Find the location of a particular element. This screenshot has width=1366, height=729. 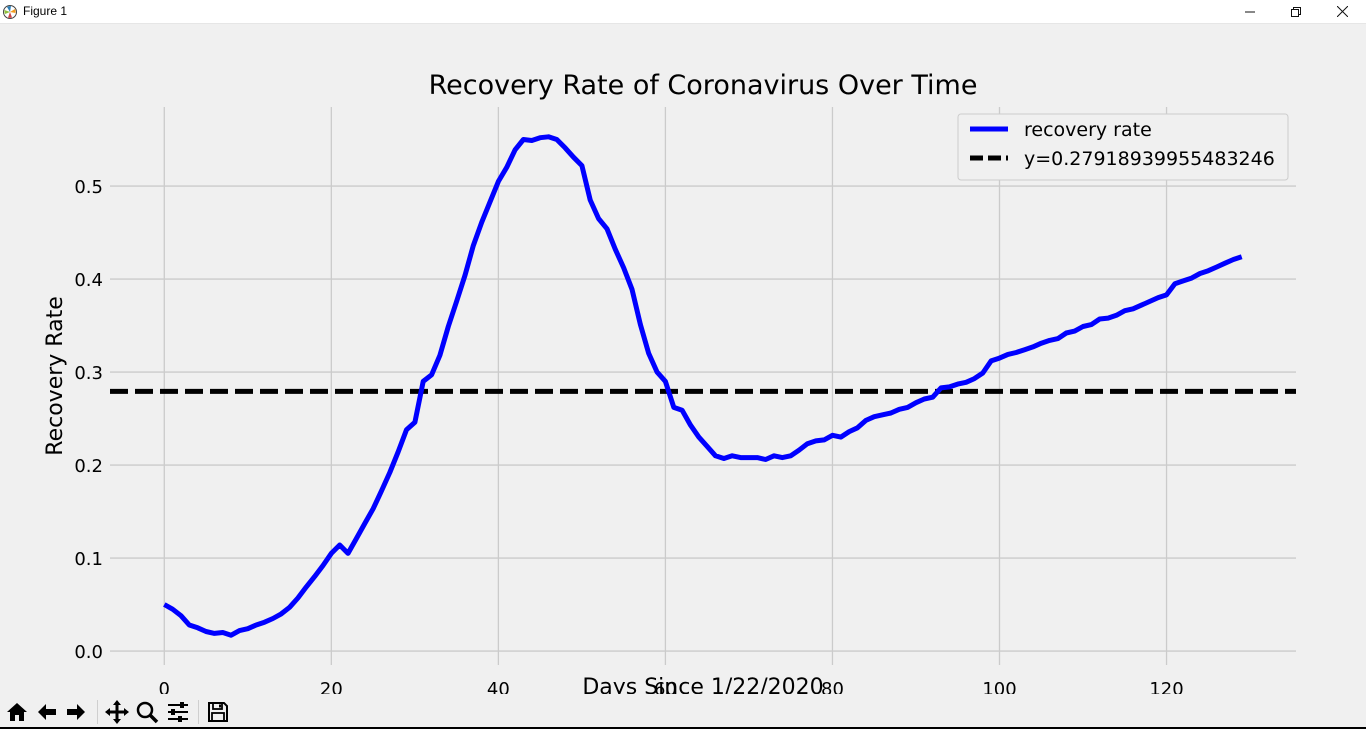

window-title: Figure 1 is located at coordinates (45, 11).